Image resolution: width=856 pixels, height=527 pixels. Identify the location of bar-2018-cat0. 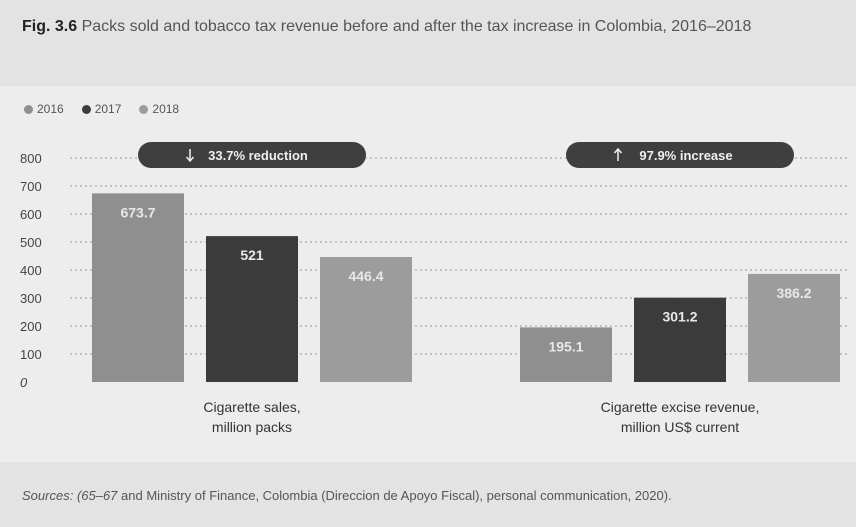
(366, 319).